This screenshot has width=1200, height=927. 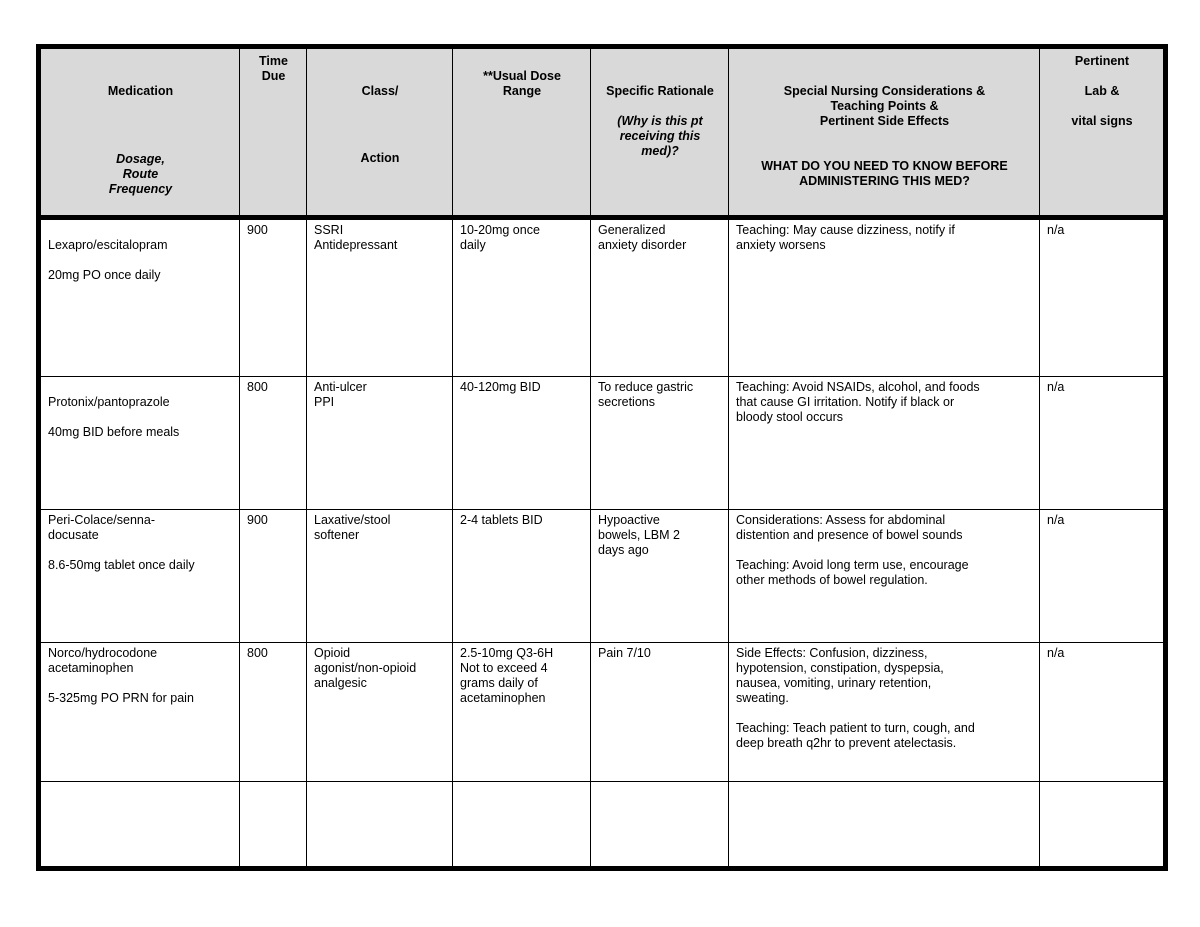 What do you see at coordinates (659, 443) in the screenshot?
I see `rationale-cell: To reduce gastric secretions` at bounding box center [659, 443].